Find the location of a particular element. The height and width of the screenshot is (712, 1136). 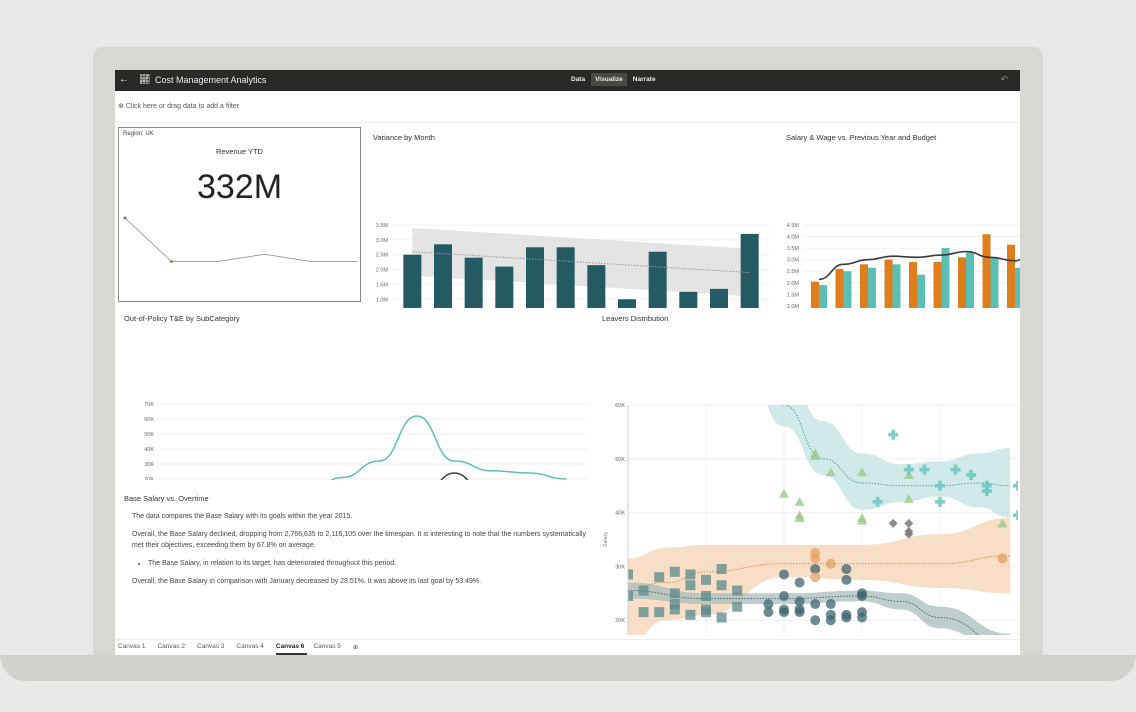

kpi-value: 332M is located at coordinates (239, 187).